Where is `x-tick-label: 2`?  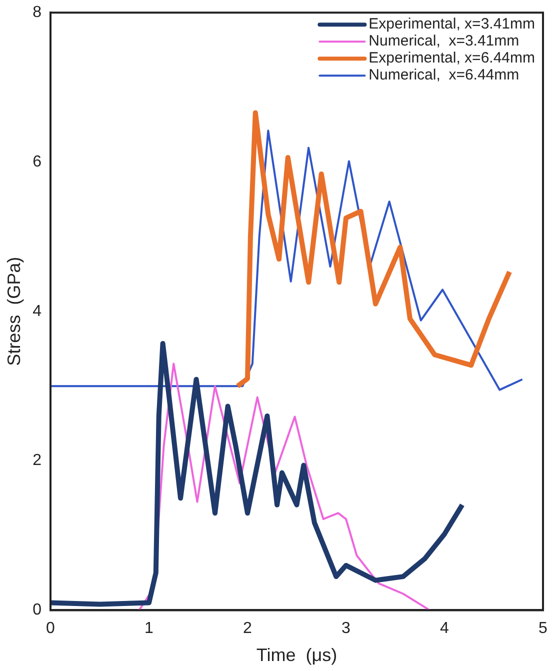
x-tick-label: 2 is located at coordinates (247, 629).